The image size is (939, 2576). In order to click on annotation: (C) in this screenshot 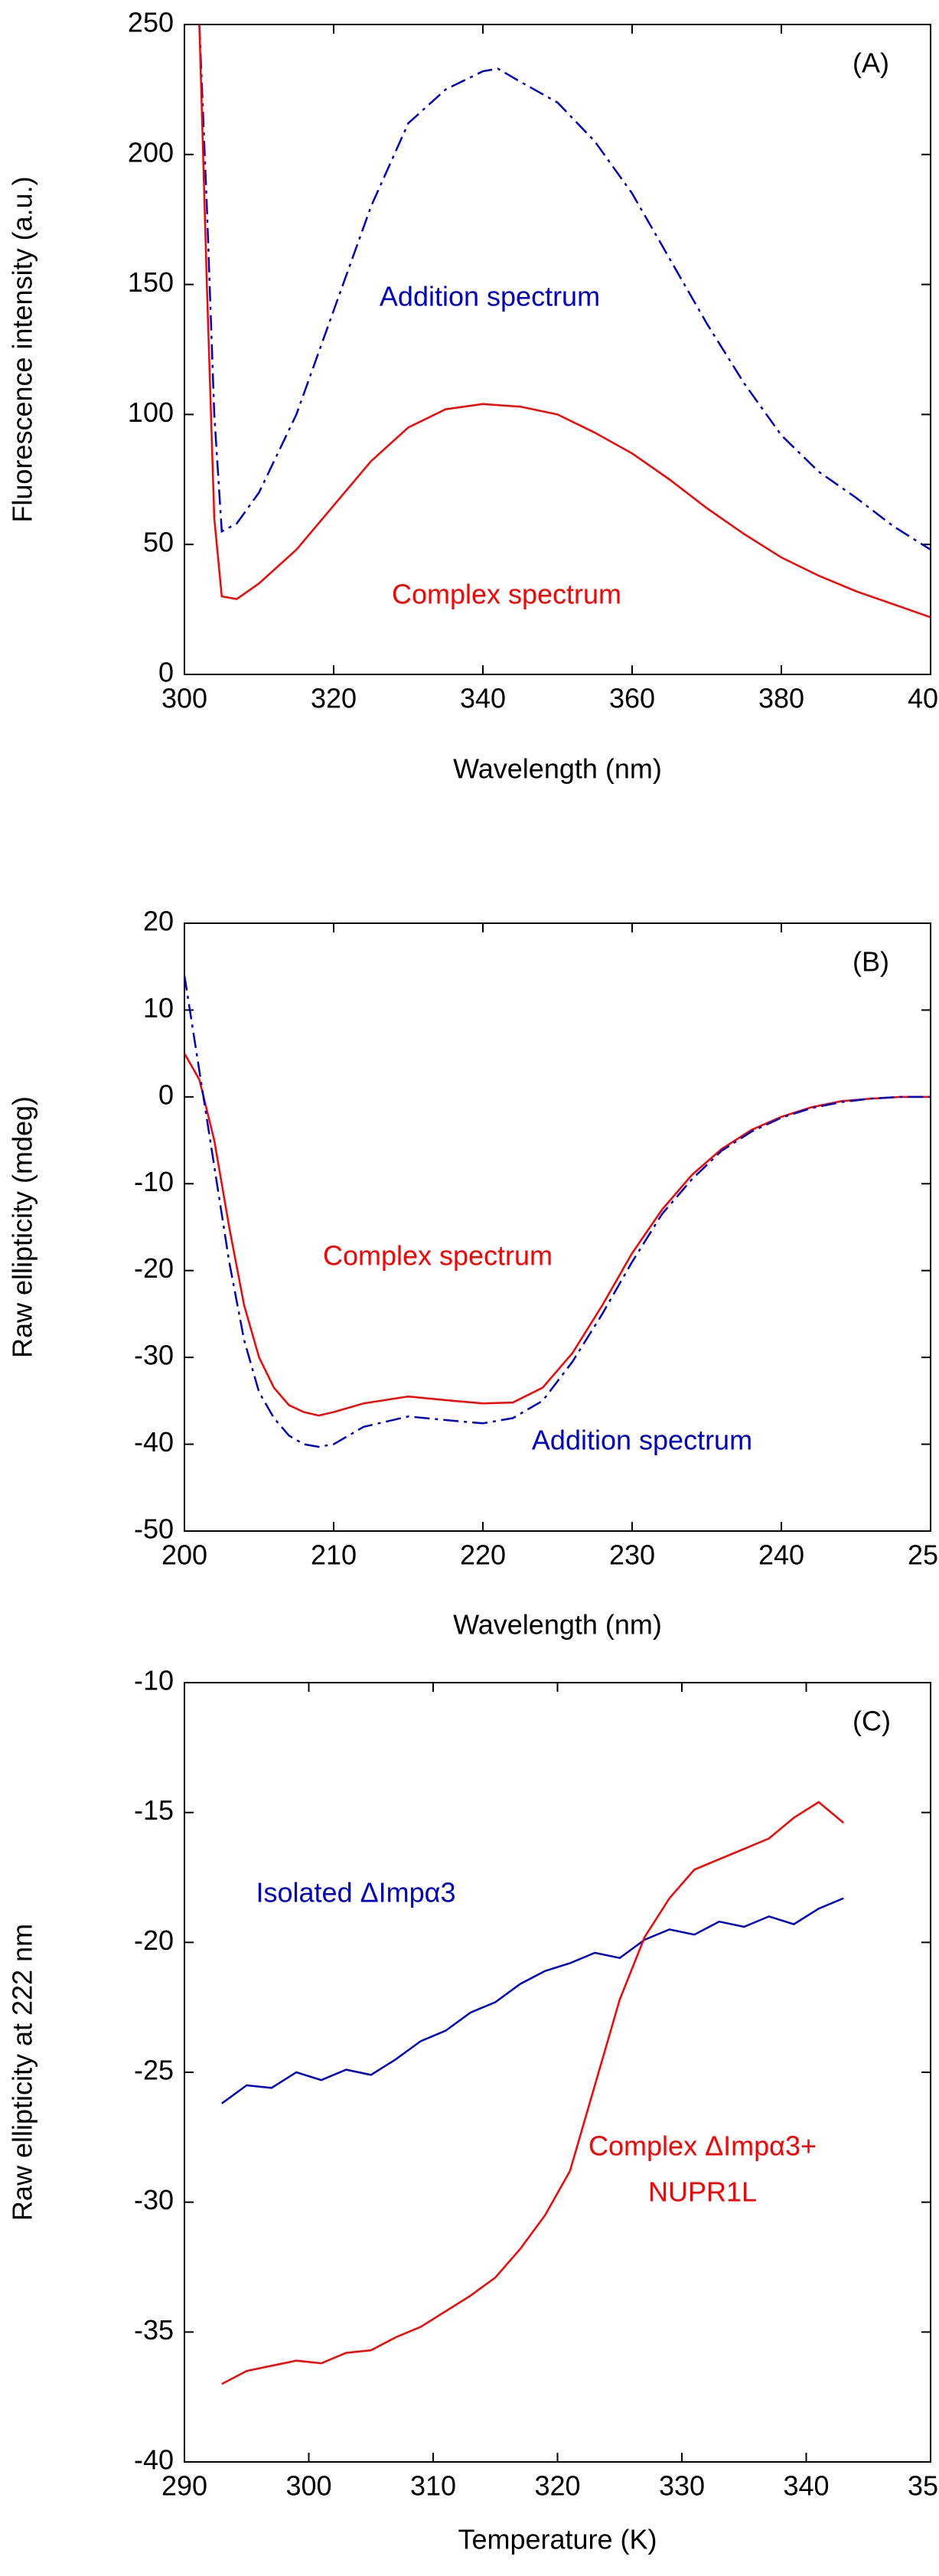, I will do `click(872, 1721)`.